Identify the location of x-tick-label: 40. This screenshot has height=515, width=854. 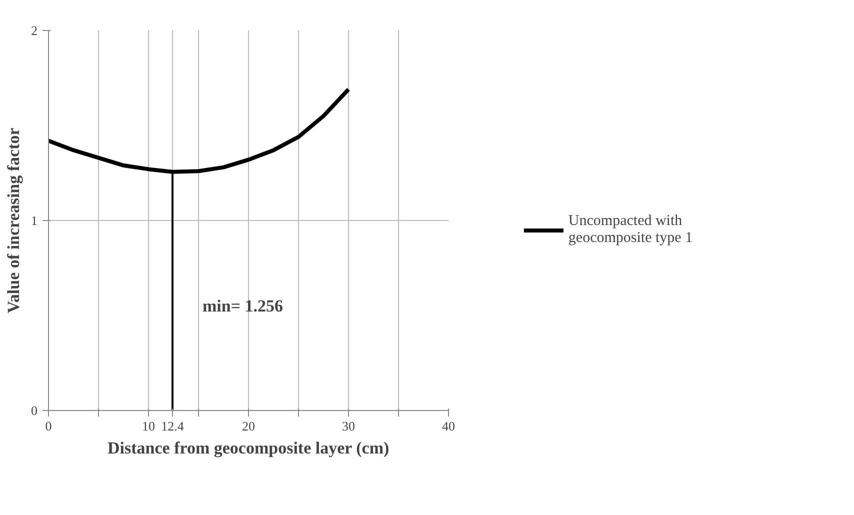
(448, 426).